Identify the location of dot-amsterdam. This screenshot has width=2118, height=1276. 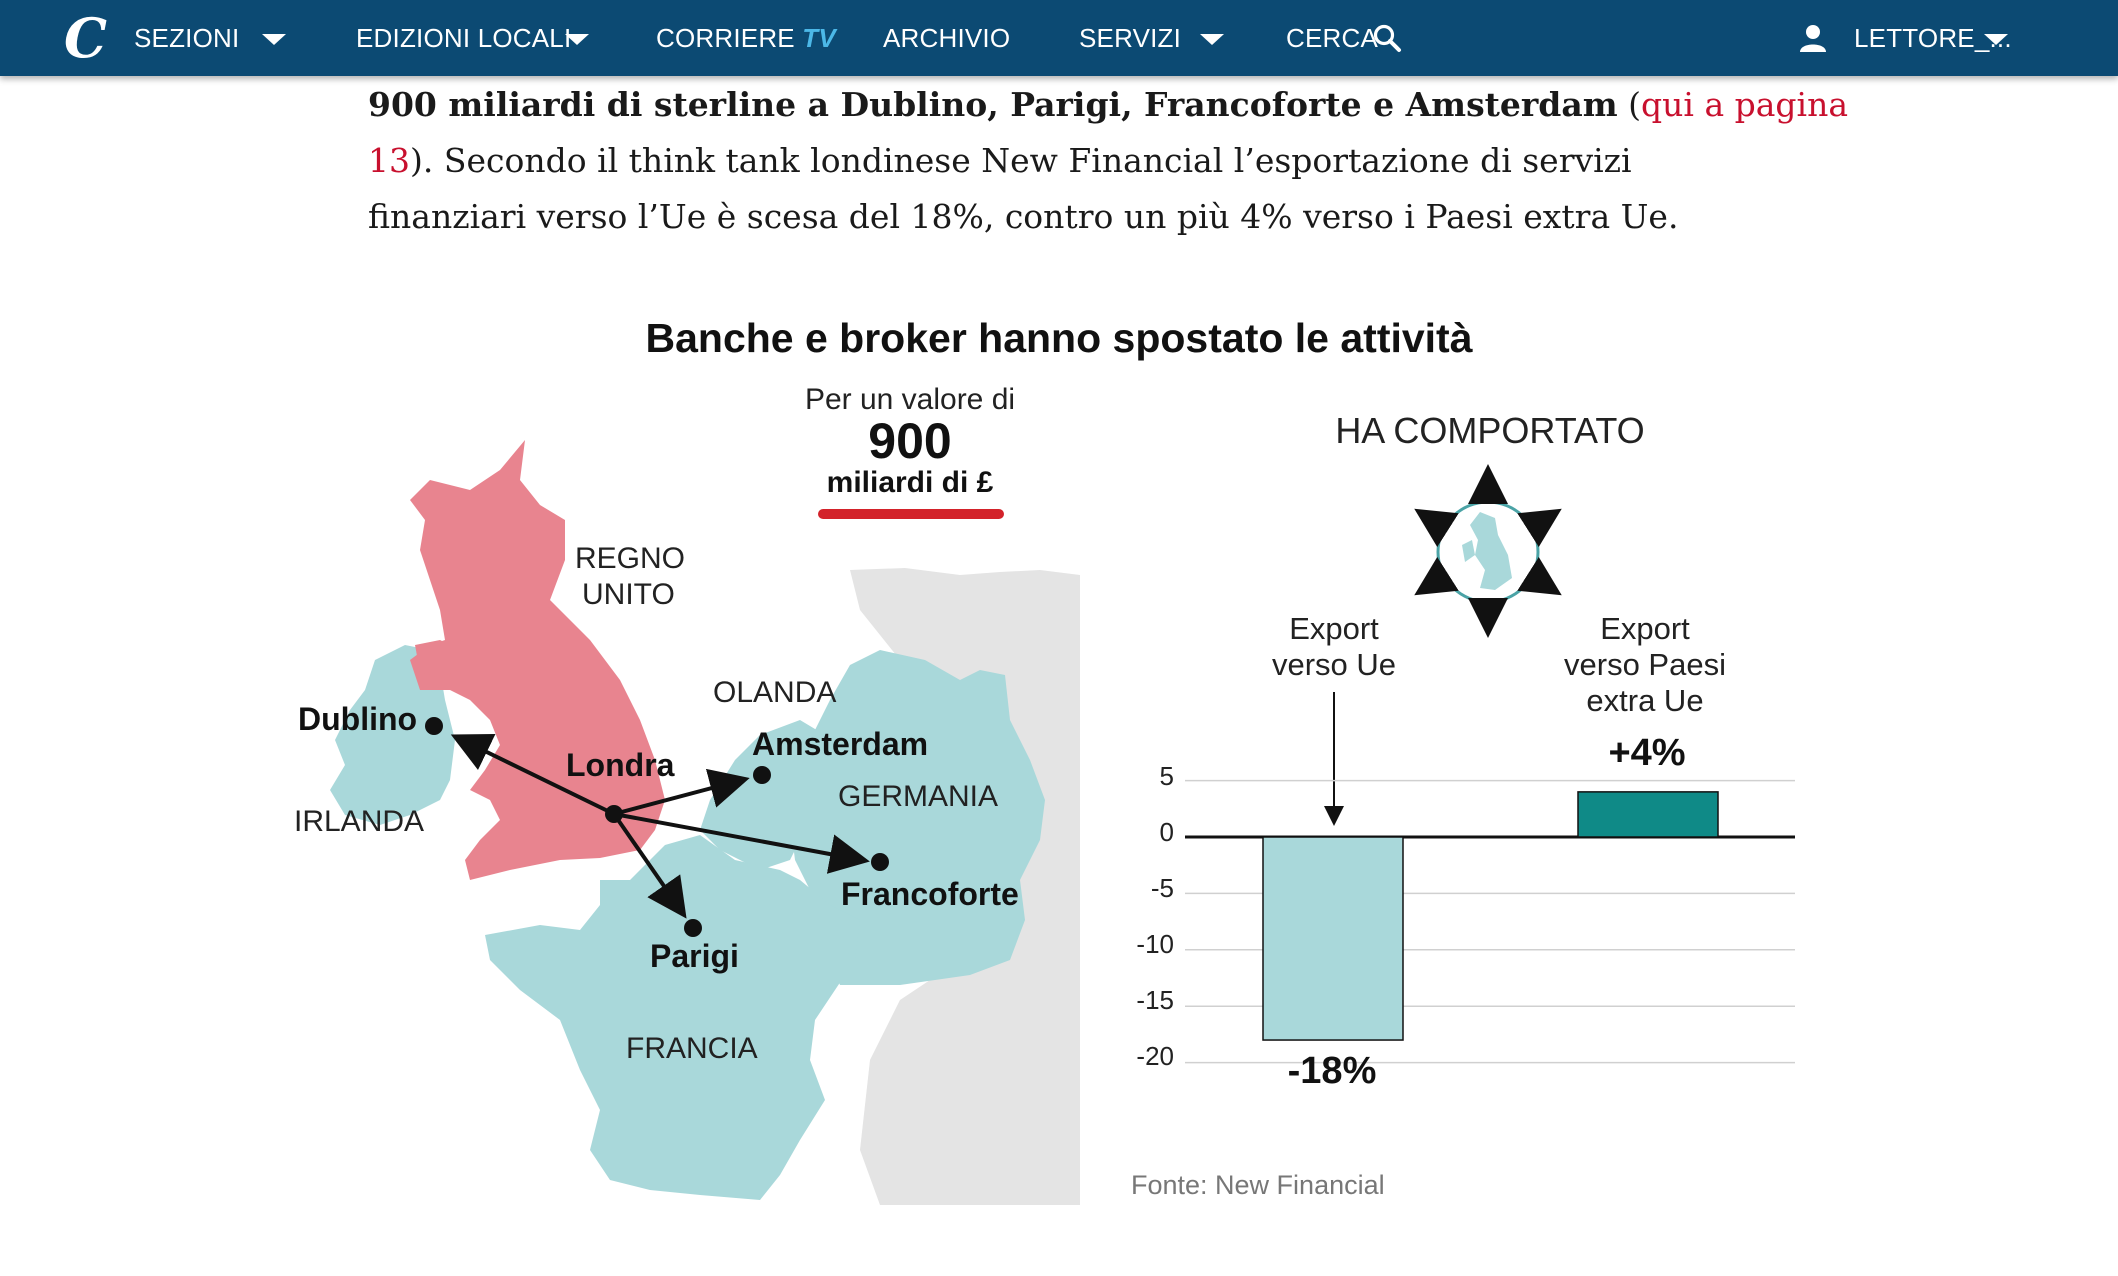
(762, 775).